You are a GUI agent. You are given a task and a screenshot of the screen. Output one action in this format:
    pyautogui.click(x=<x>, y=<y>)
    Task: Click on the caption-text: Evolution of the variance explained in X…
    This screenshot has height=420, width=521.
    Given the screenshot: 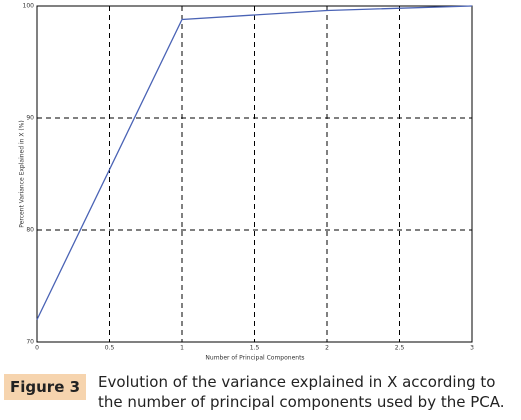 What is the action you would take?
    pyautogui.click(x=301, y=392)
    